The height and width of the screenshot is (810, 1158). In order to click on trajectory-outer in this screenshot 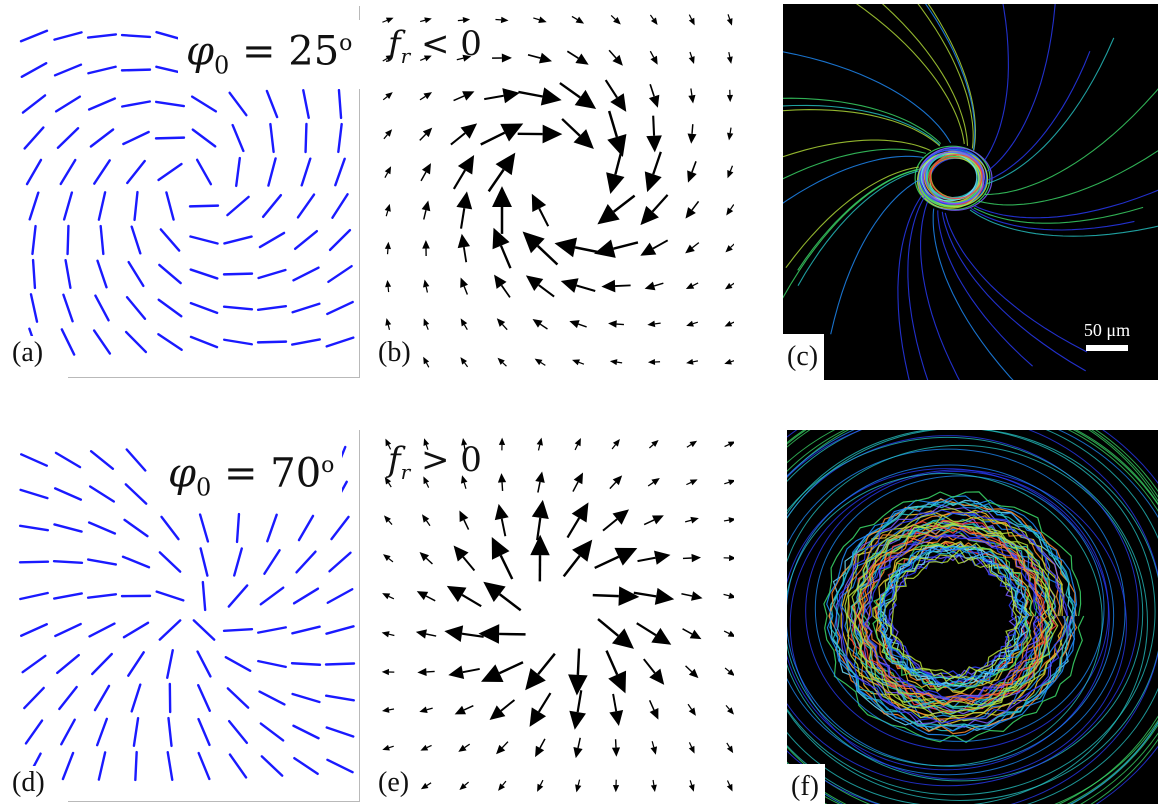, I will do `click(965, 613)`.